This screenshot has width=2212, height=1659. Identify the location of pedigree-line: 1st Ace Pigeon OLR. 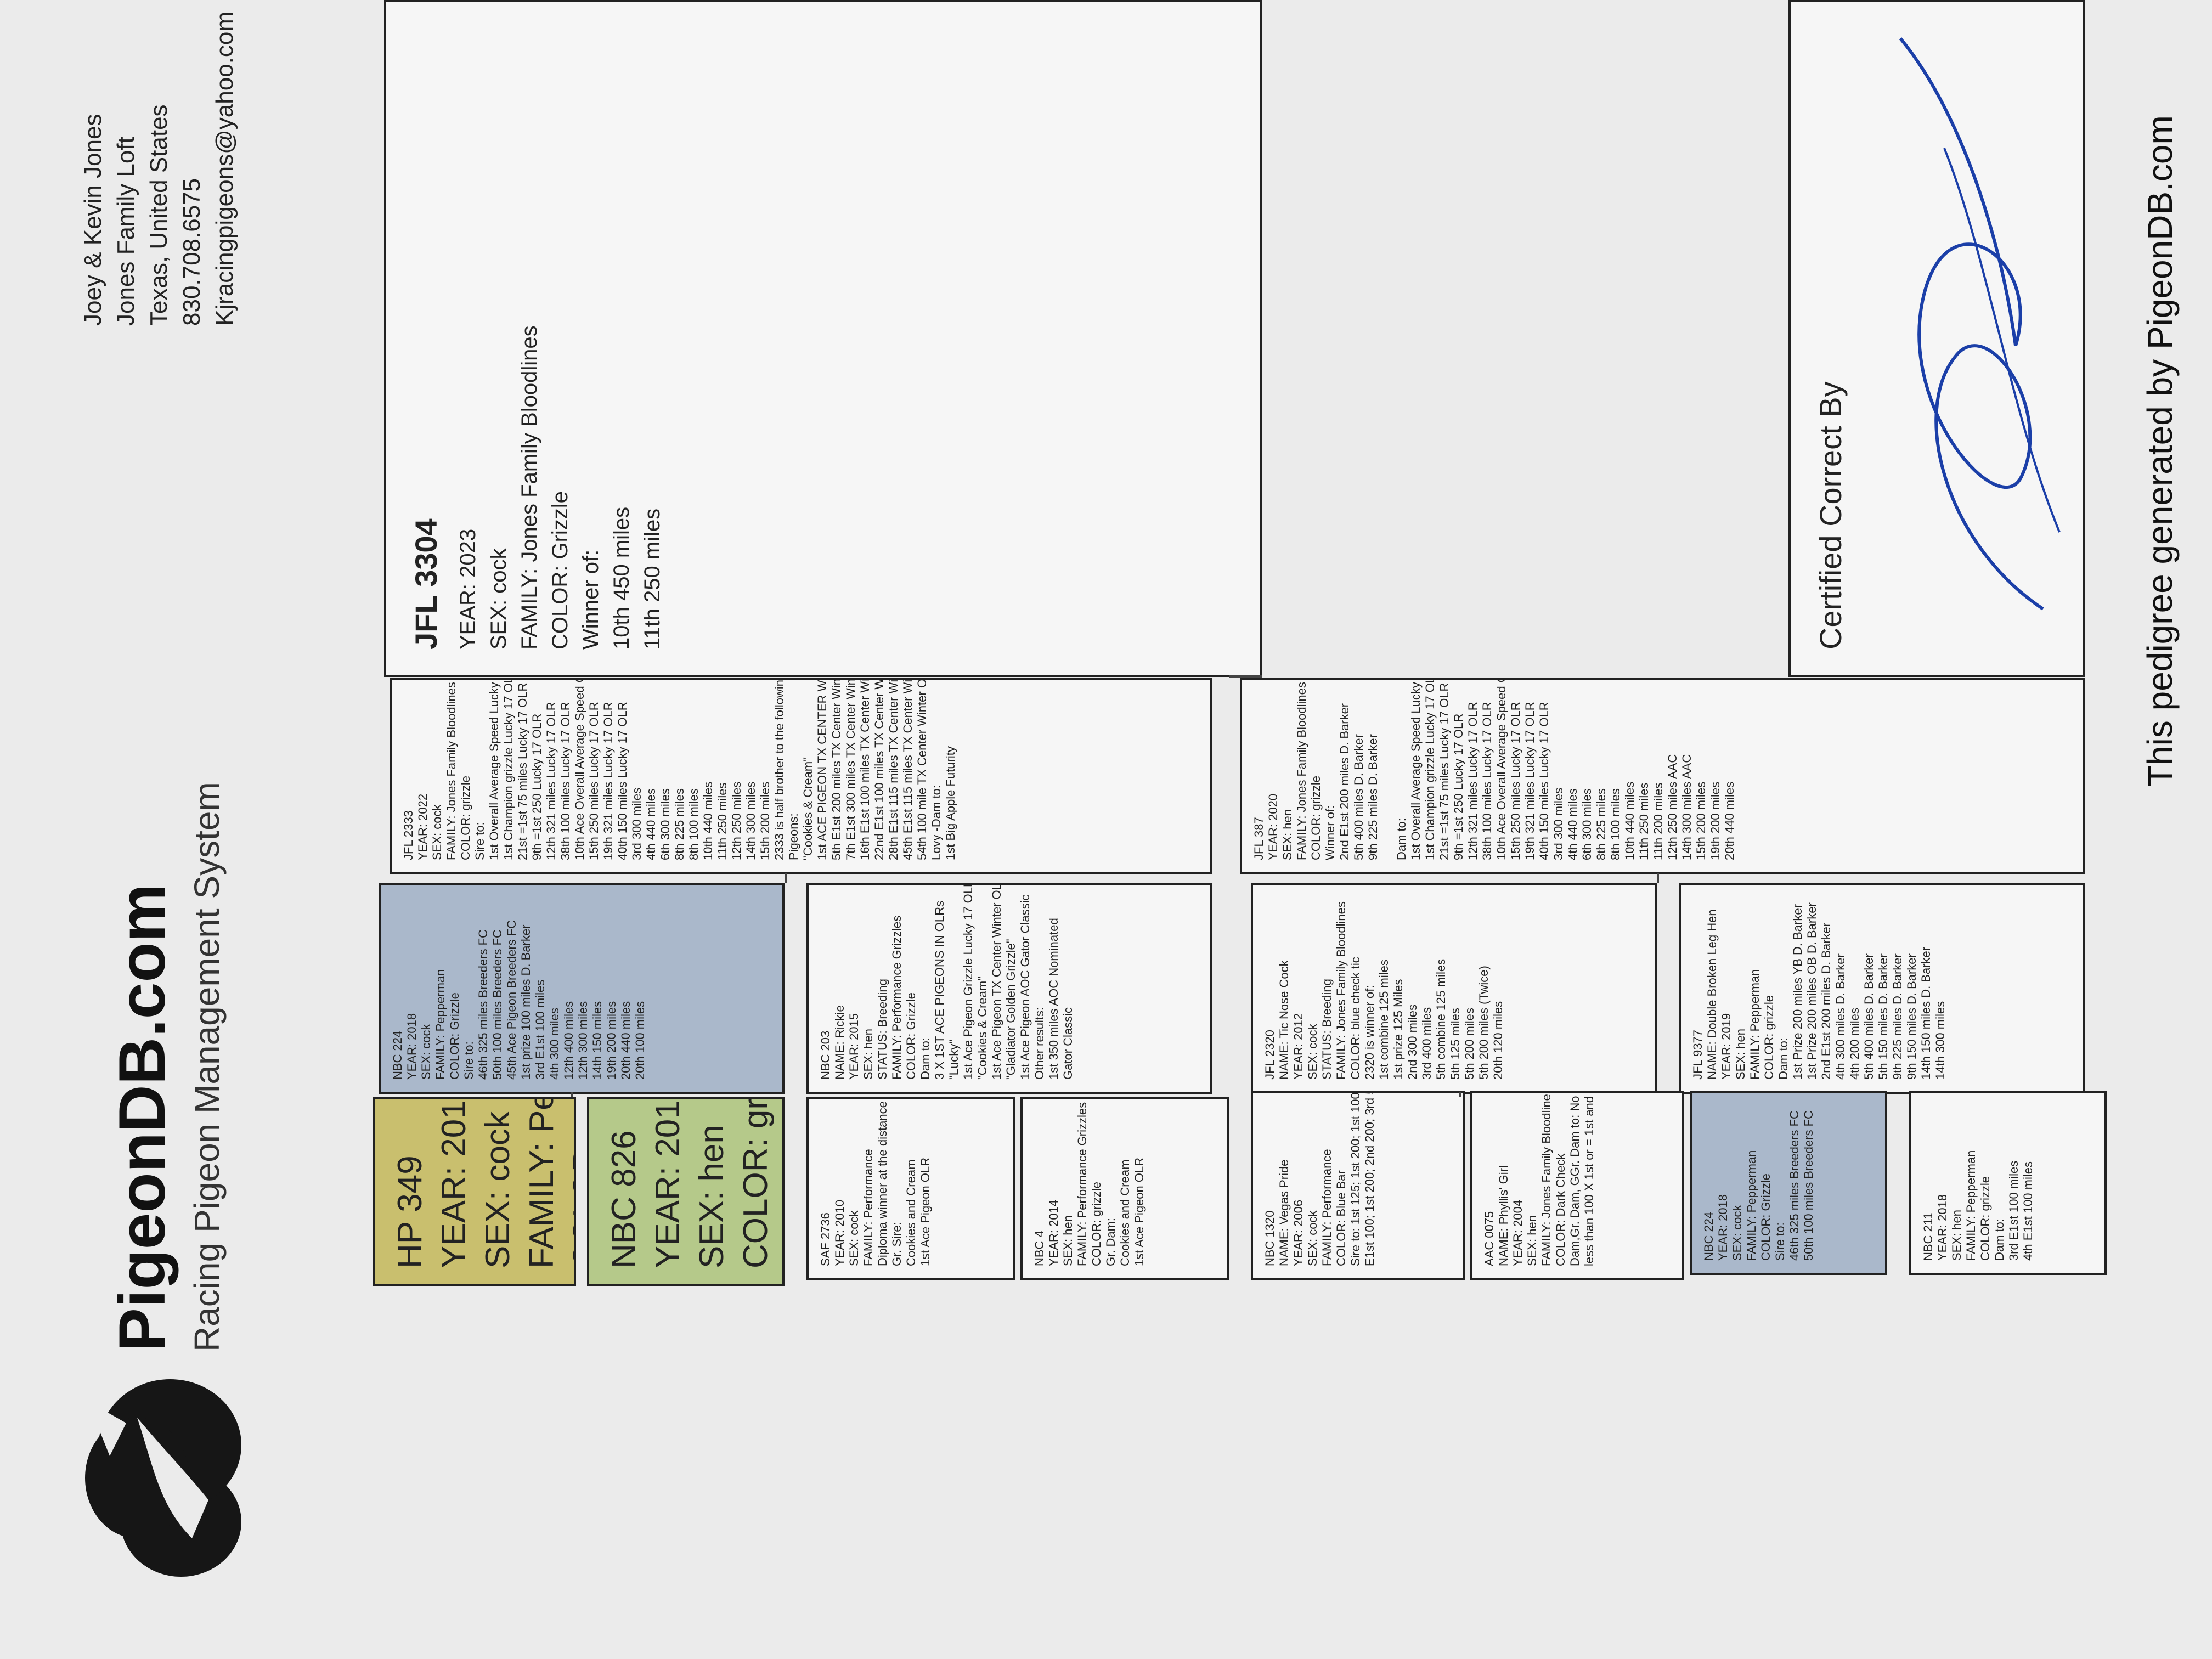
(1139, 1211).